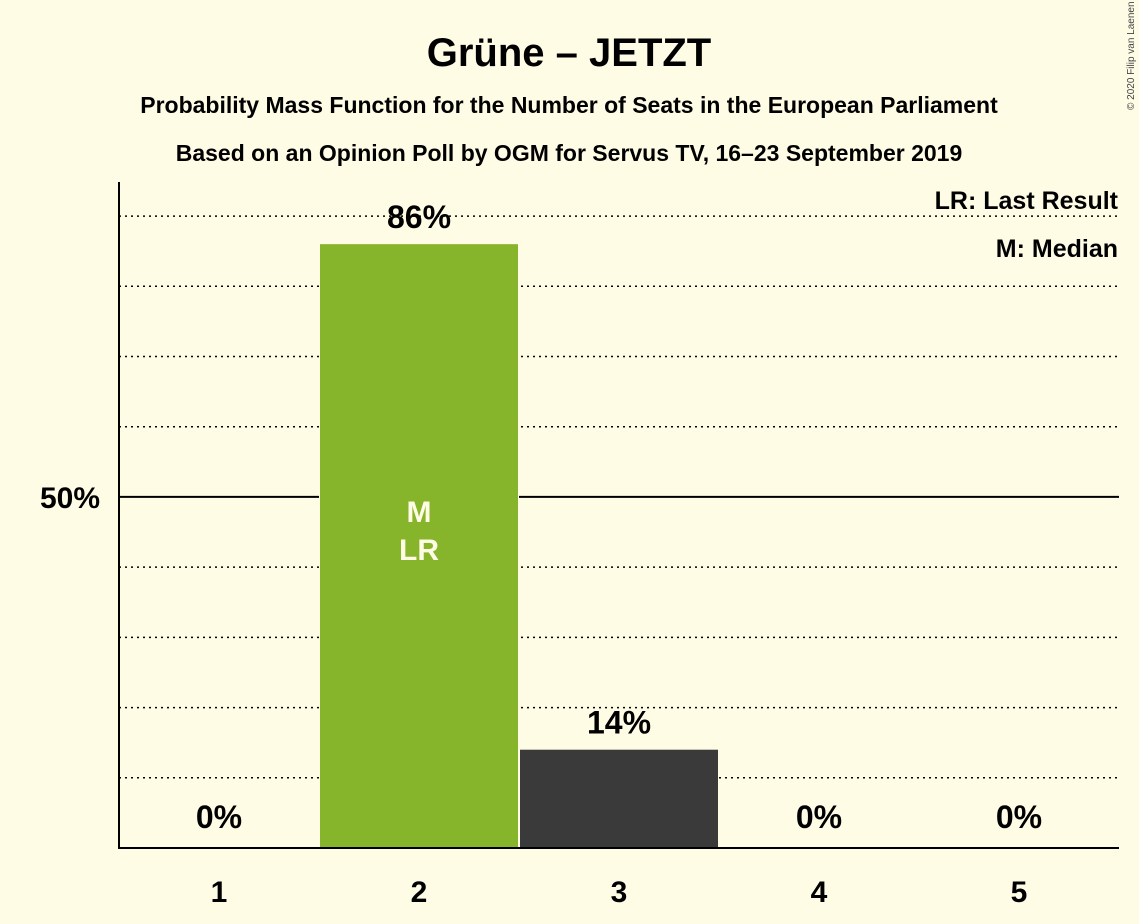 This screenshot has width=1139, height=924. Describe the element at coordinates (569, 53) in the screenshot. I see `chart-title: Grüne – JETZT` at that location.